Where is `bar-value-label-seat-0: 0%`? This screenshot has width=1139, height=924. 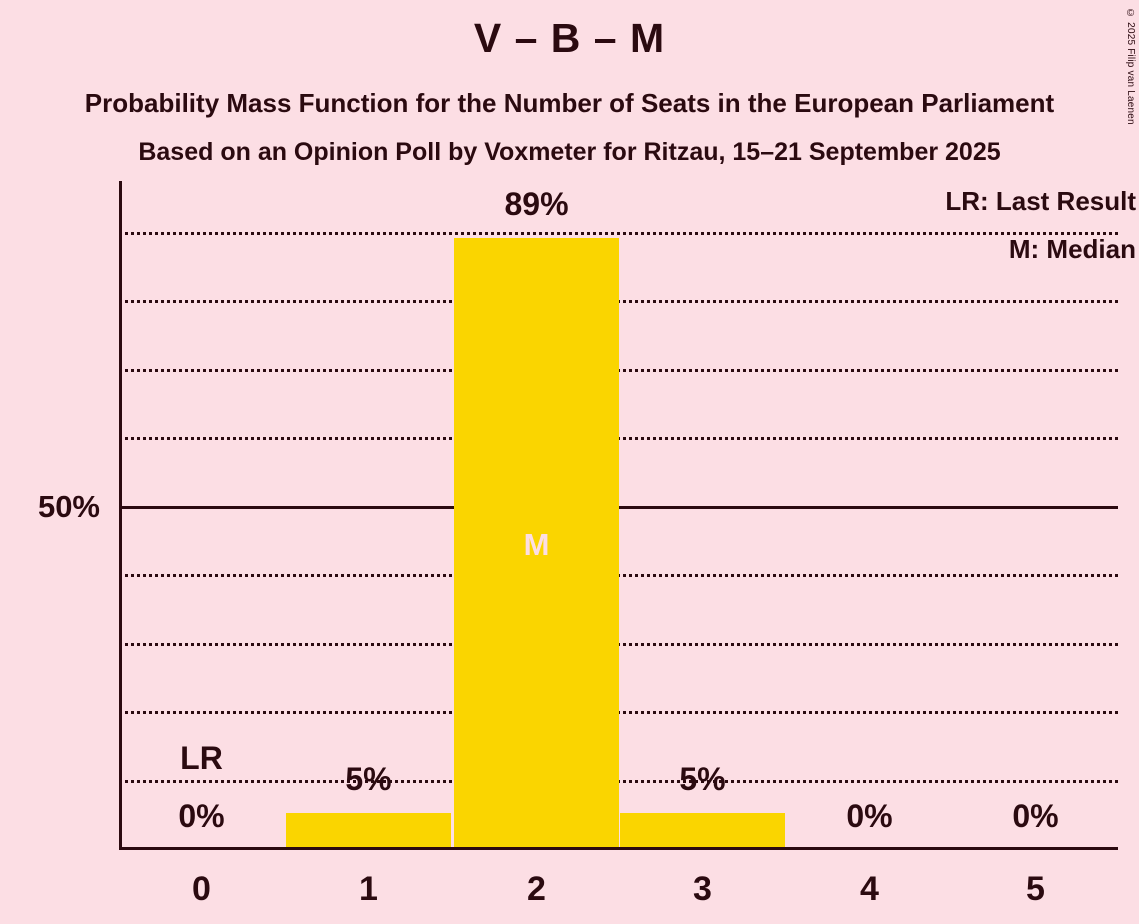
bar-value-label-seat-0: 0% is located at coordinates (201, 816).